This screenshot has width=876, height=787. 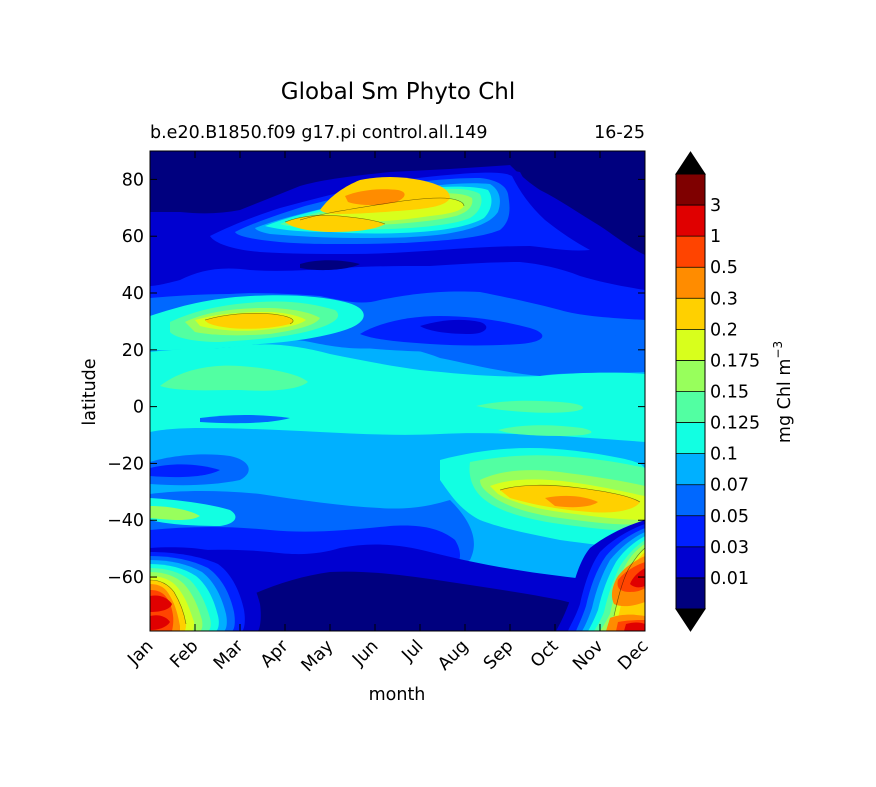 What do you see at coordinates (778, 350) in the screenshot?
I see `colorbar-label-exponent: −3` at bounding box center [778, 350].